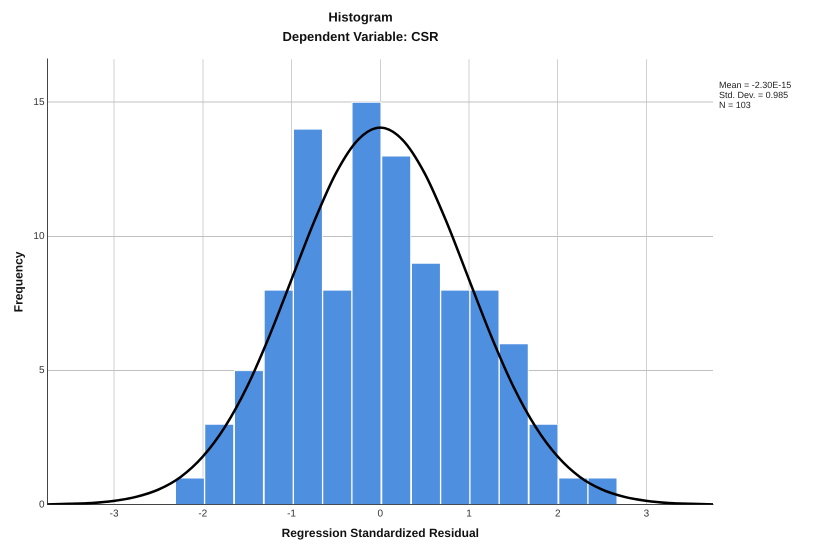  What do you see at coordinates (753, 95) in the screenshot?
I see `text: Std. Dev. = 0.985` at bounding box center [753, 95].